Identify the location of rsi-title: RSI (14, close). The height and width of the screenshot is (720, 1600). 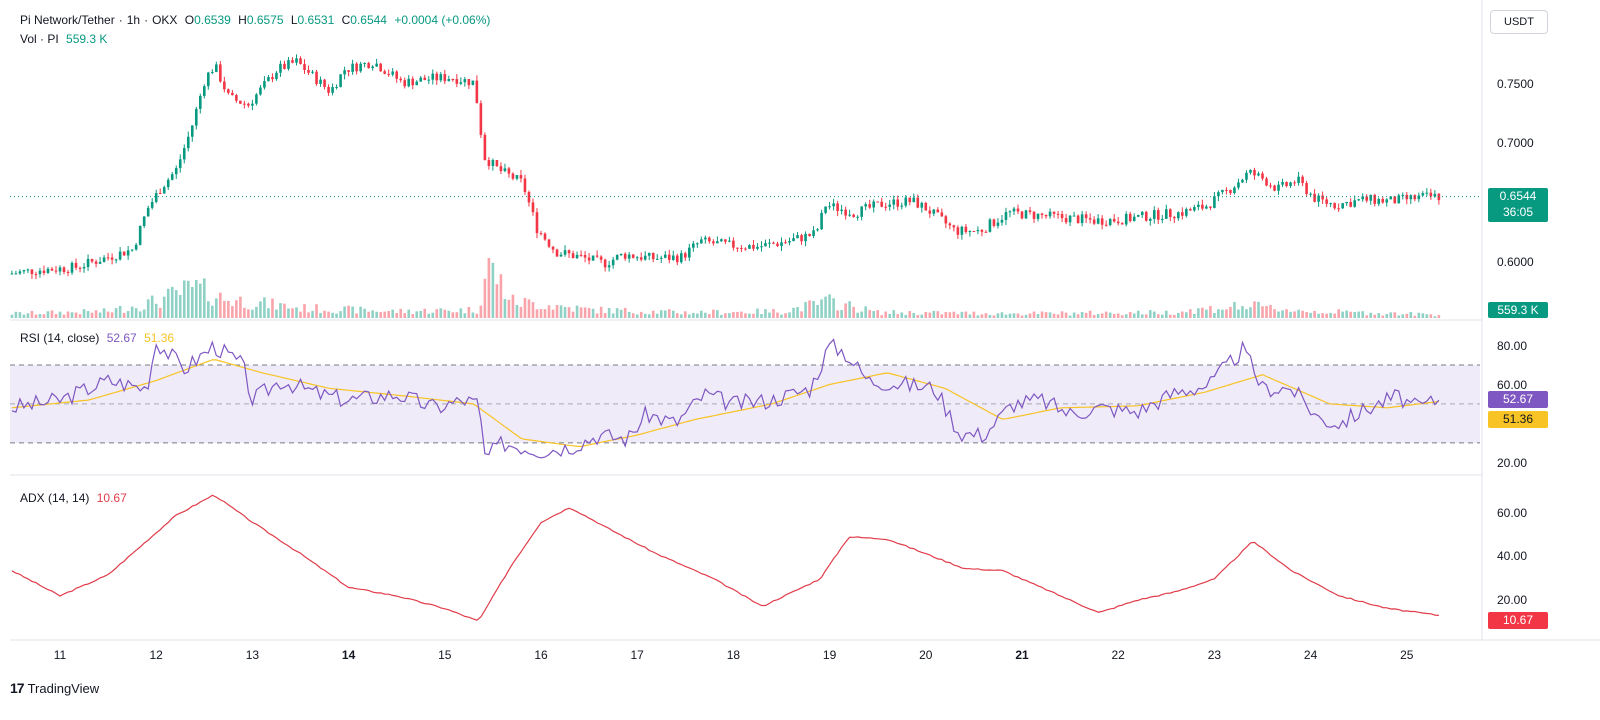
(60, 338).